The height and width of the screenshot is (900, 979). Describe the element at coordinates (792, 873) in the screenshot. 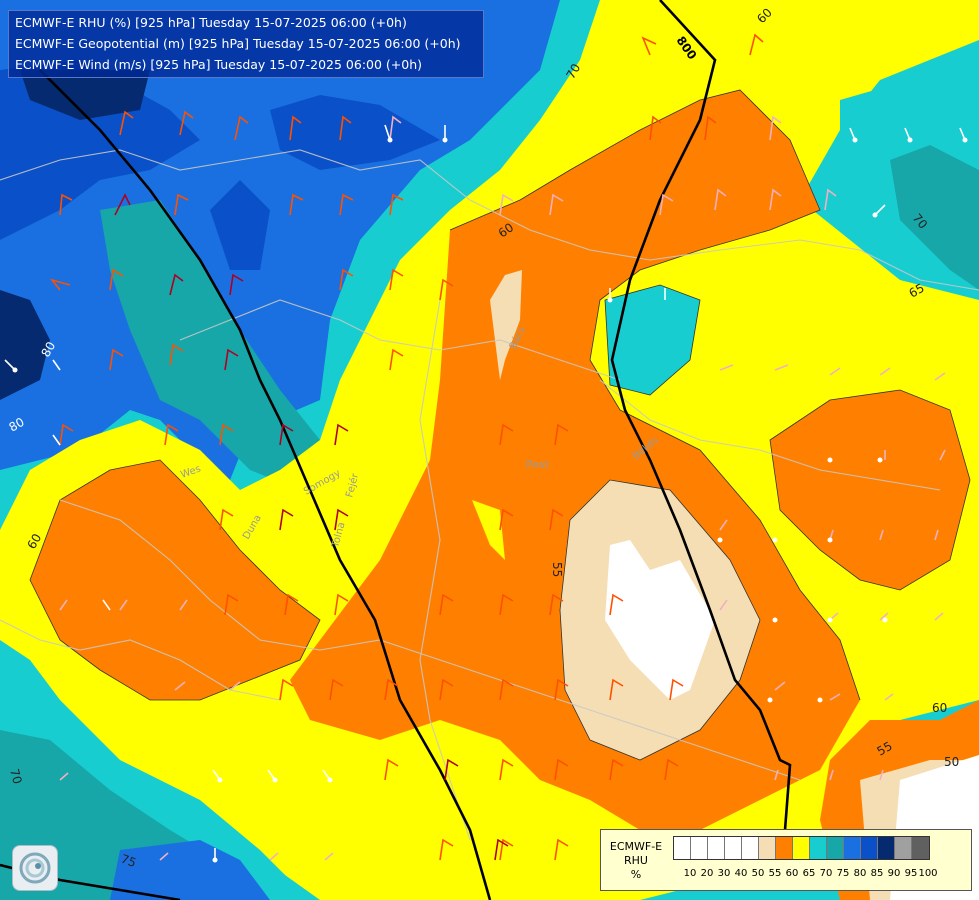

I see `legend-tick: 60` at that location.